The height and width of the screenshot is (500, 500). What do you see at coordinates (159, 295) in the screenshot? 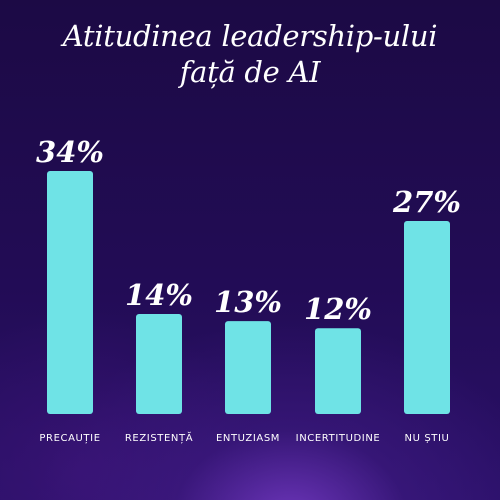
I see `value-label: 14%` at bounding box center [159, 295].